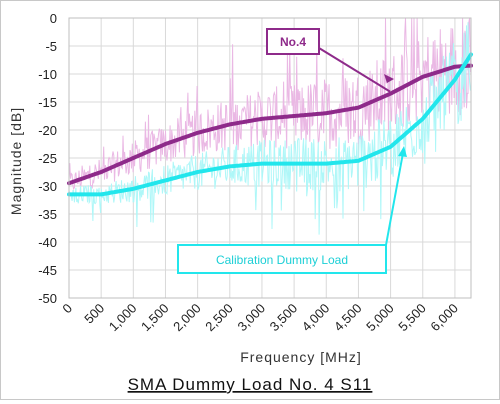 The height and width of the screenshot is (404, 500). I want to click on legend-label-calibration: Calibration Dummy Load, so click(282, 260).